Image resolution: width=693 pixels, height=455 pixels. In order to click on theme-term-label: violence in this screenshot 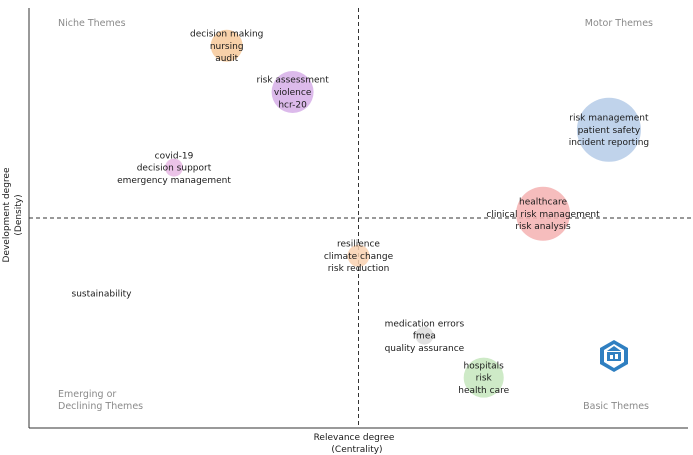, I will do `click(293, 93)`.